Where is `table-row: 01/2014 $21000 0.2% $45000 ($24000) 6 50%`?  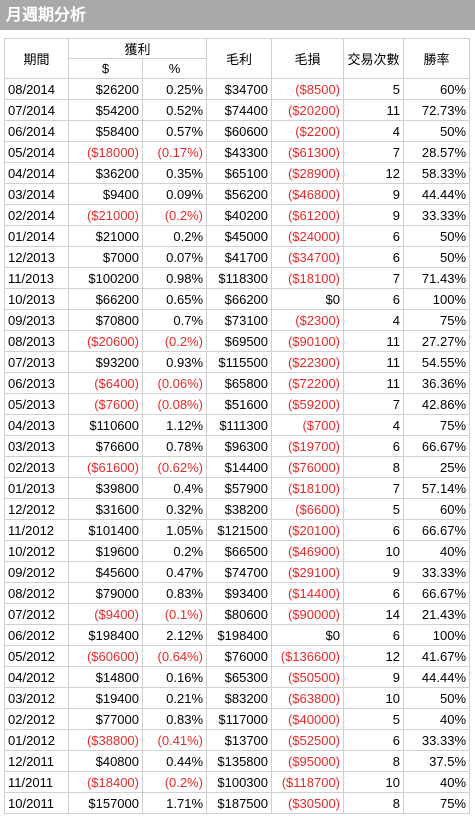
table-row: 01/2014 $21000 0.2% $45000 ($24000) 6 50% is located at coordinates (237, 236).